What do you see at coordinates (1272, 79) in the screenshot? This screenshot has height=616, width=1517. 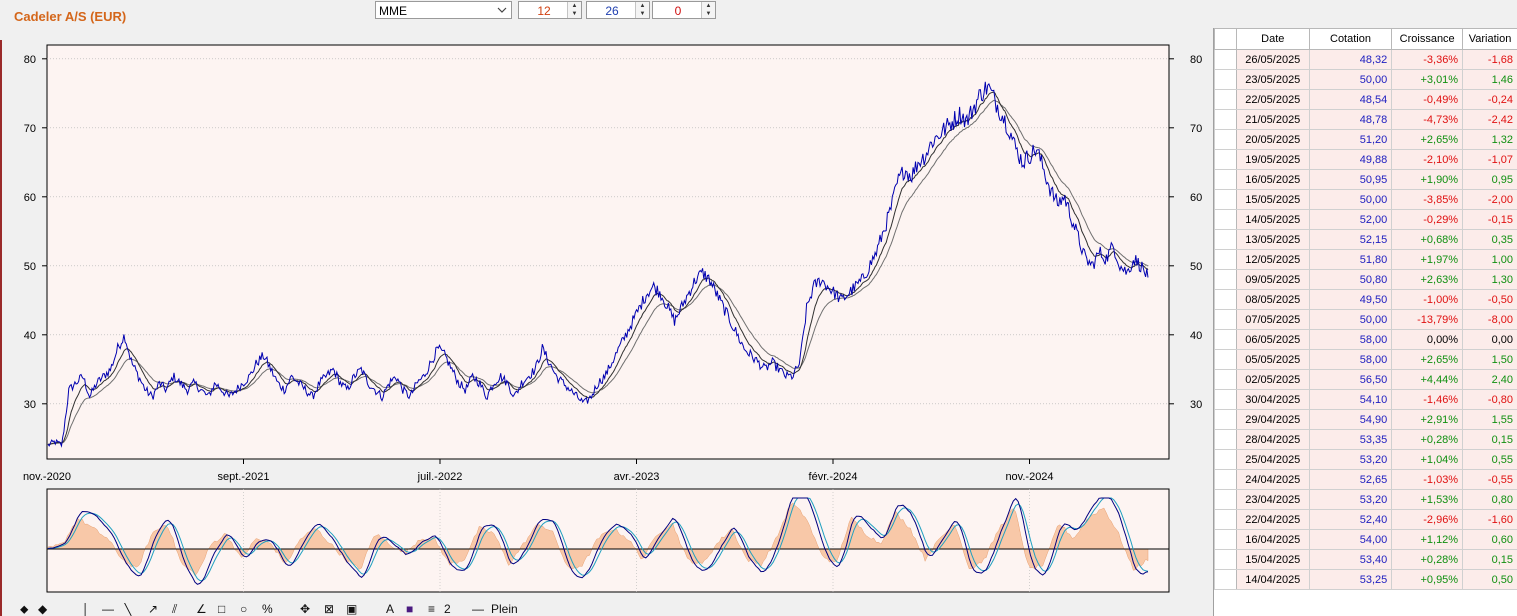 I see `cell-date: 23/05/2025` at bounding box center [1272, 79].